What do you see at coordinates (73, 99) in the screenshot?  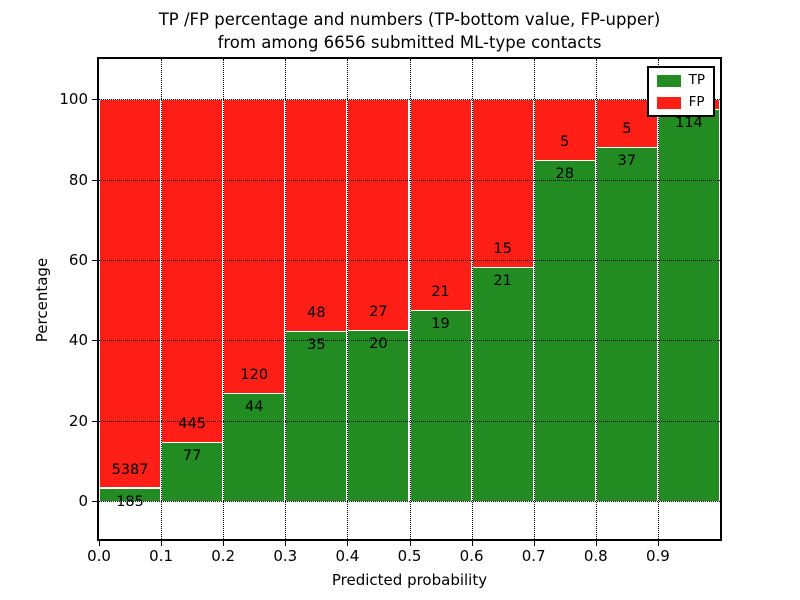 I see `y-tick-label: 100` at bounding box center [73, 99].